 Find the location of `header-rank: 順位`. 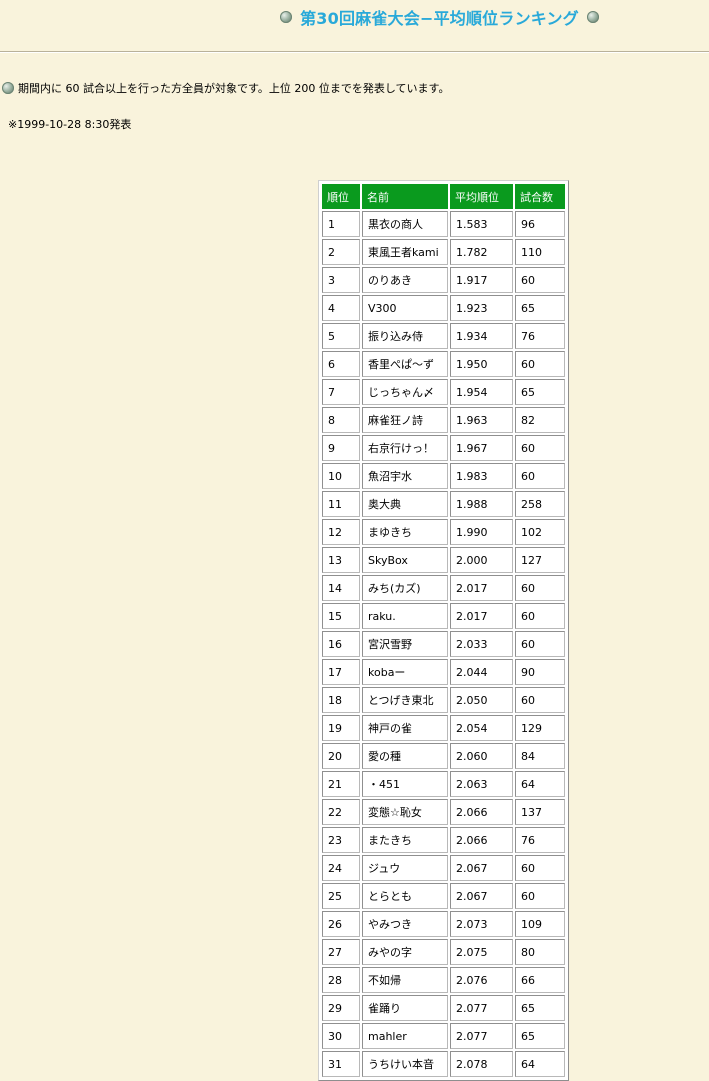

header-rank: 順位 is located at coordinates (341, 196).